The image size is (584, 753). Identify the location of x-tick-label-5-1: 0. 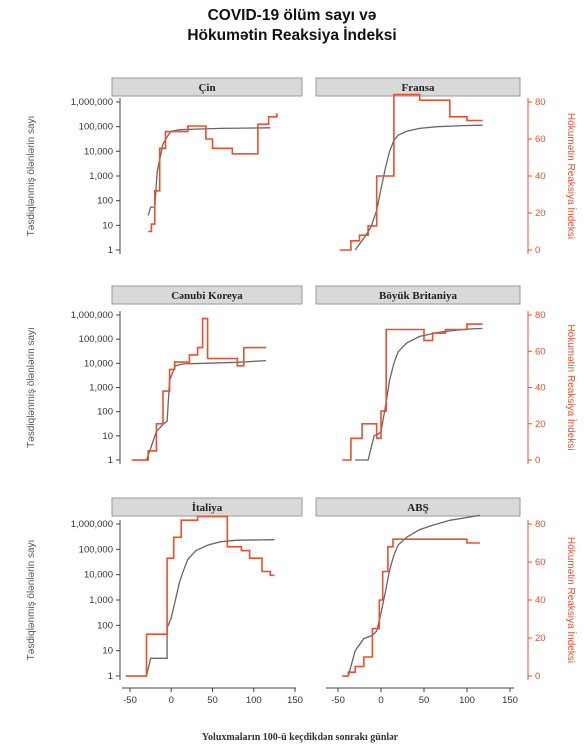
(380, 700).